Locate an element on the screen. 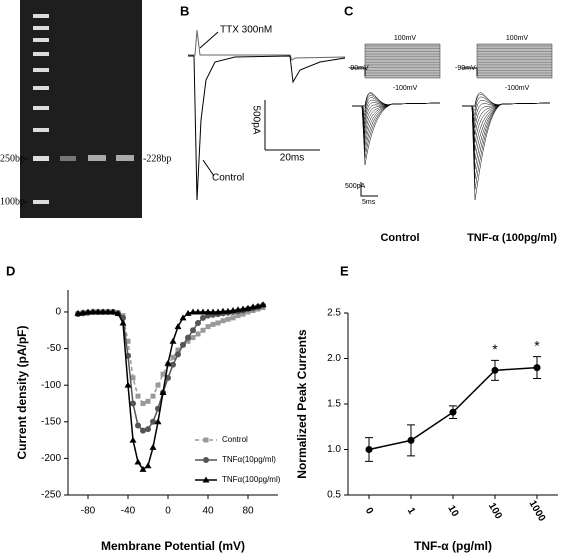 This screenshot has height=560, width=567. x-tick-label: -80 is located at coordinates (88, 511).